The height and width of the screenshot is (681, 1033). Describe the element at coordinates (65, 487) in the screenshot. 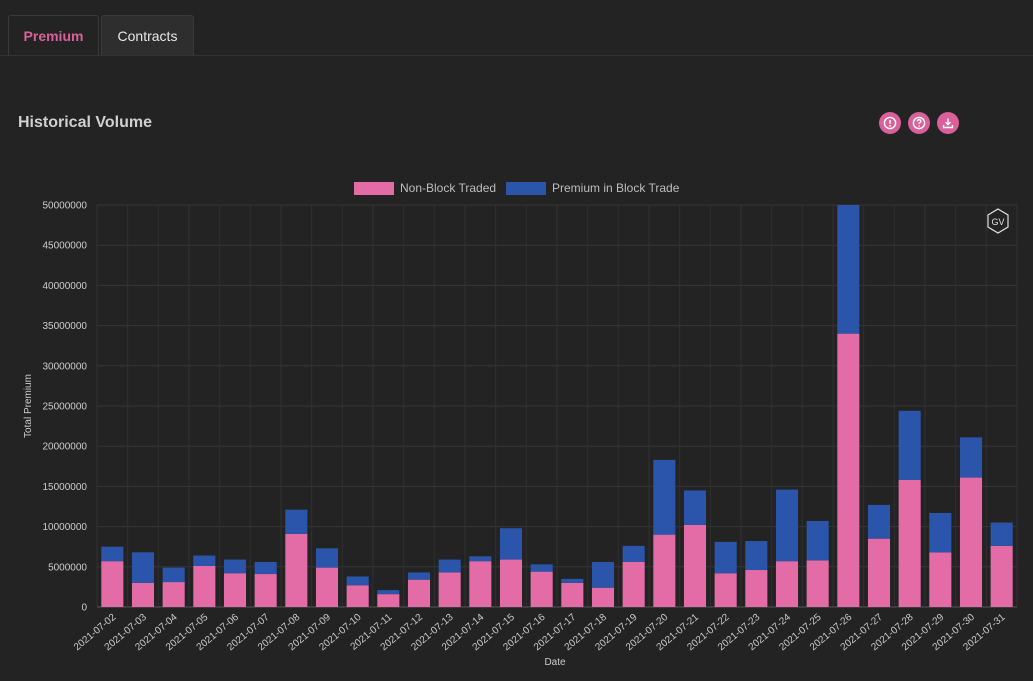

I see `y-tick-label: 15000000` at that location.